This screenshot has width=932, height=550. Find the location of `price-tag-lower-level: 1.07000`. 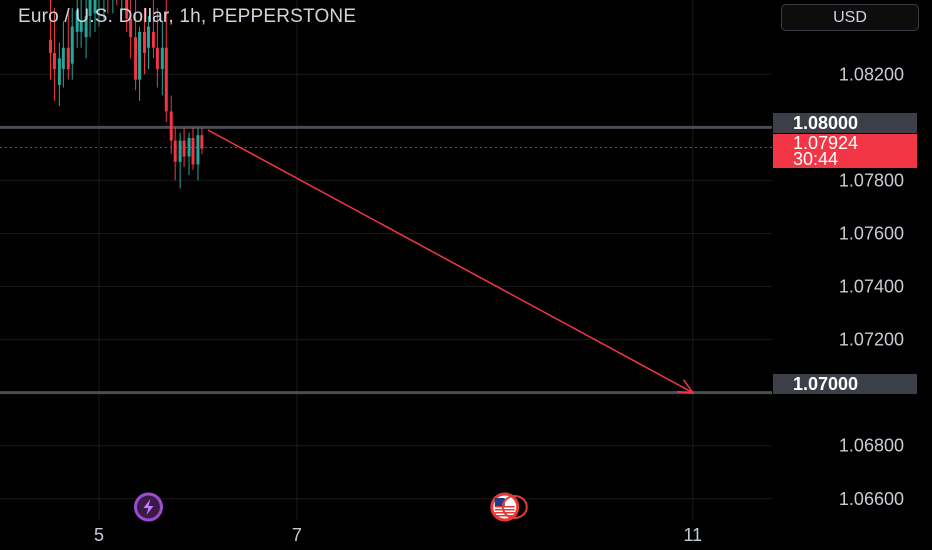

price-tag-lower-level: 1.07000 is located at coordinates (845, 384).